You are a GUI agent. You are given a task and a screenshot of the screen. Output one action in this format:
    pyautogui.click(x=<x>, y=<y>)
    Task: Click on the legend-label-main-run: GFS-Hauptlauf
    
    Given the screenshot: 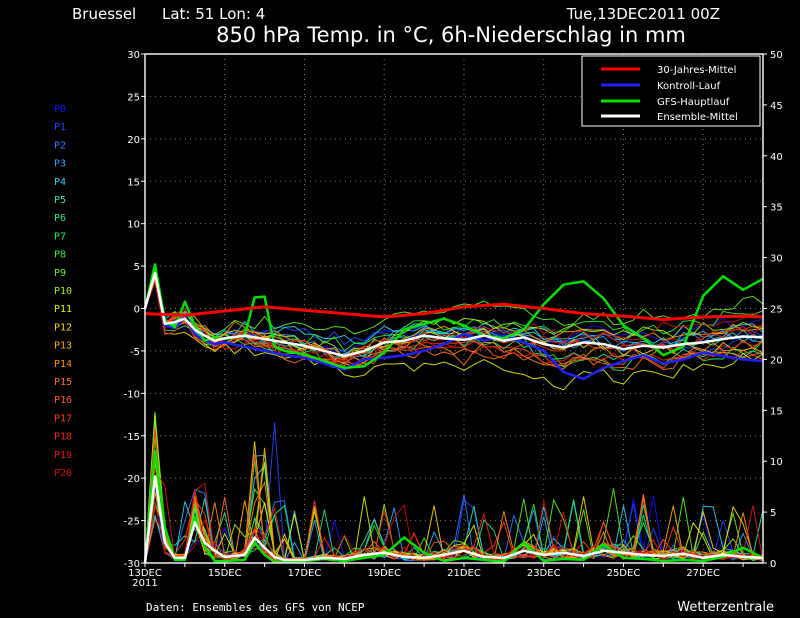 What is the action you would take?
    pyautogui.click(x=693, y=102)
    